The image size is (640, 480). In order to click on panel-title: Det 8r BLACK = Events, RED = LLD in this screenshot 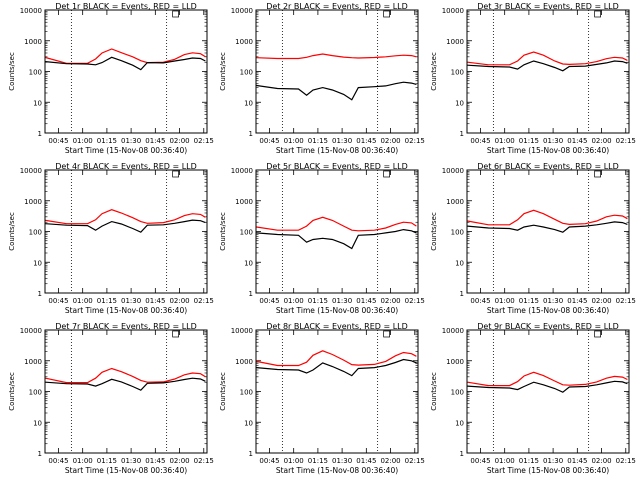, I will do `click(337, 326)`.